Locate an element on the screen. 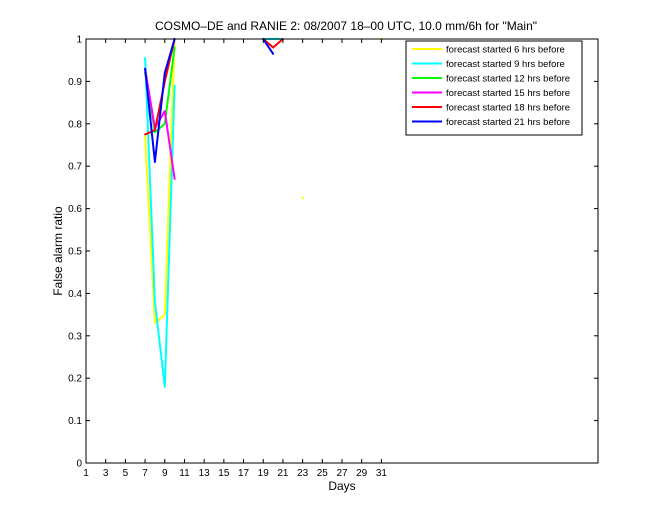 This screenshot has width=660, height=520. x-tick-label-7: 15 is located at coordinates (224, 473).